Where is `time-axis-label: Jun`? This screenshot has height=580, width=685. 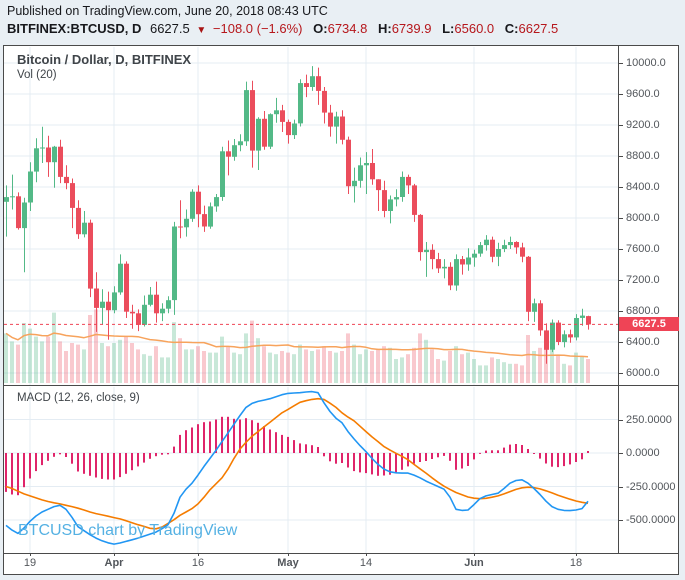
time-axis-label: Jun is located at coordinates (474, 563).